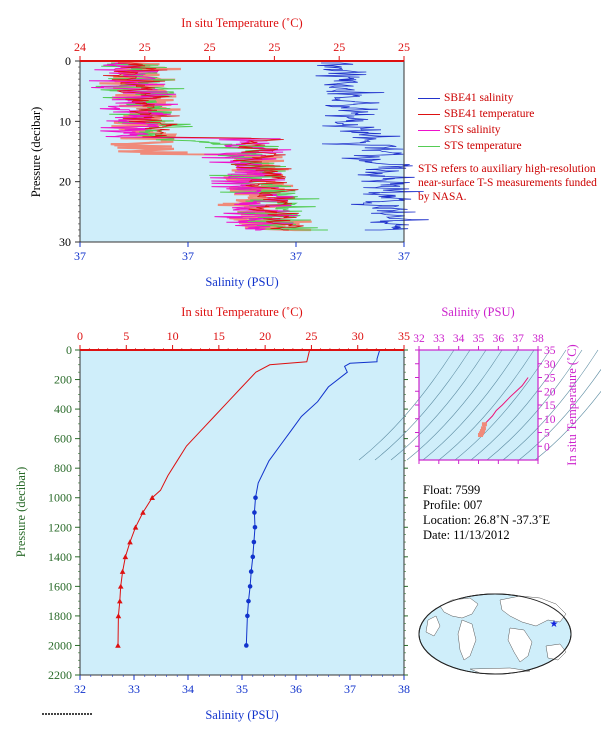 The image size is (601, 736). What do you see at coordinates (242, 689) in the screenshot?
I see `main-sal-tick-label: 35` at bounding box center [242, 689].